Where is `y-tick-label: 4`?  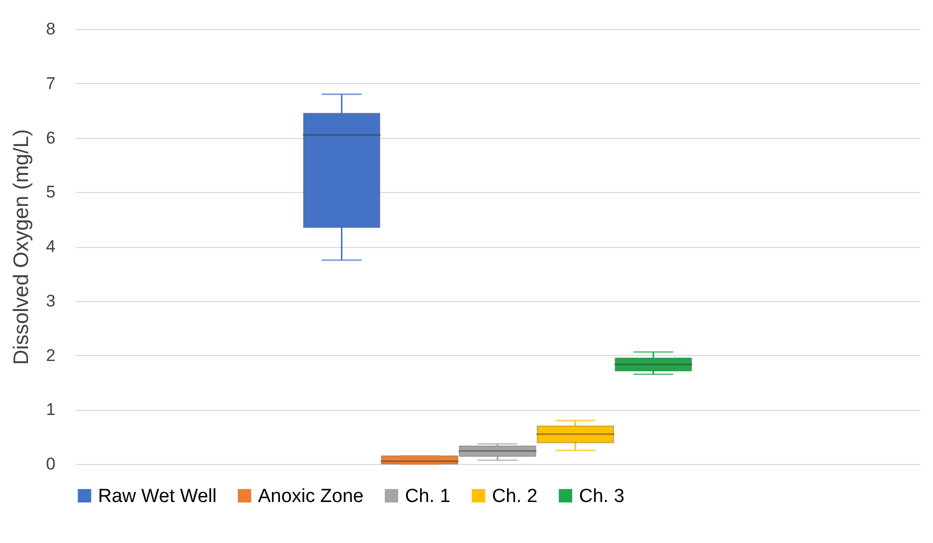
y-tick-label: 4 is located at coordinates (51, 246).